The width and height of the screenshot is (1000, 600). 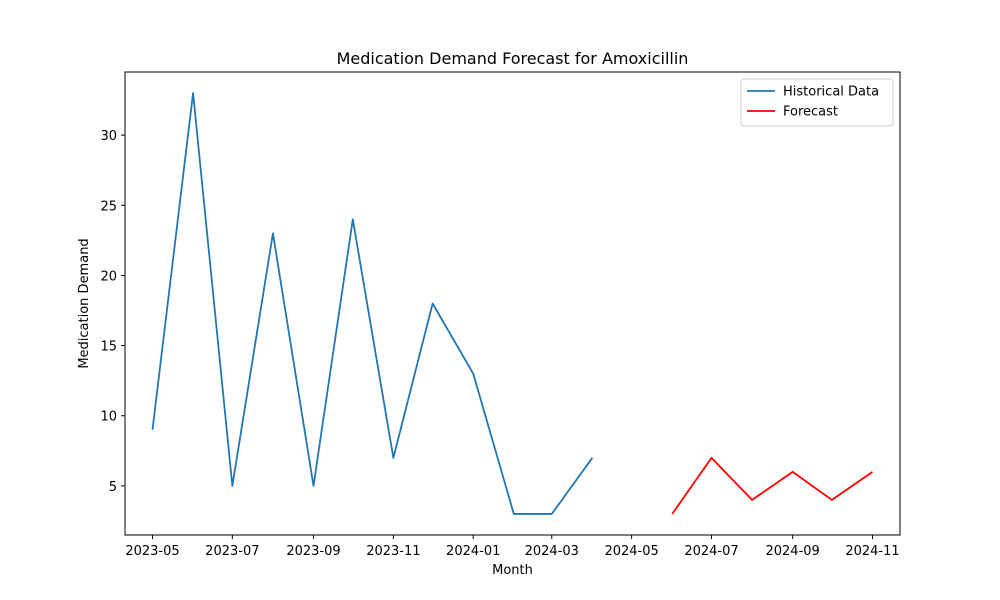 I want to click on x-tick-label: 2024-07, so click(x=711, y=551).